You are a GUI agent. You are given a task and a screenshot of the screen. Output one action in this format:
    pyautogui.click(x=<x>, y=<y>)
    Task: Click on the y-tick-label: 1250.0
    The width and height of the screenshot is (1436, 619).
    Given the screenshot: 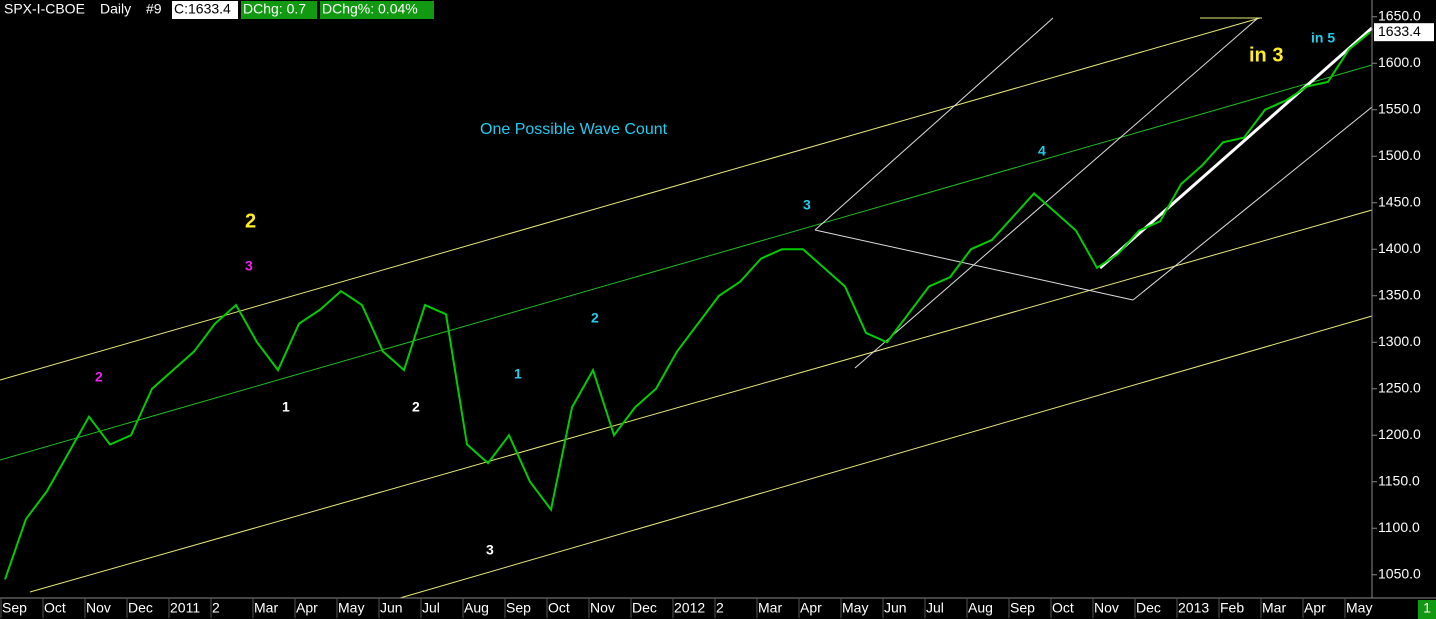 What is the action you would take?
    pyautogui.click(x=1399, y=387)
    